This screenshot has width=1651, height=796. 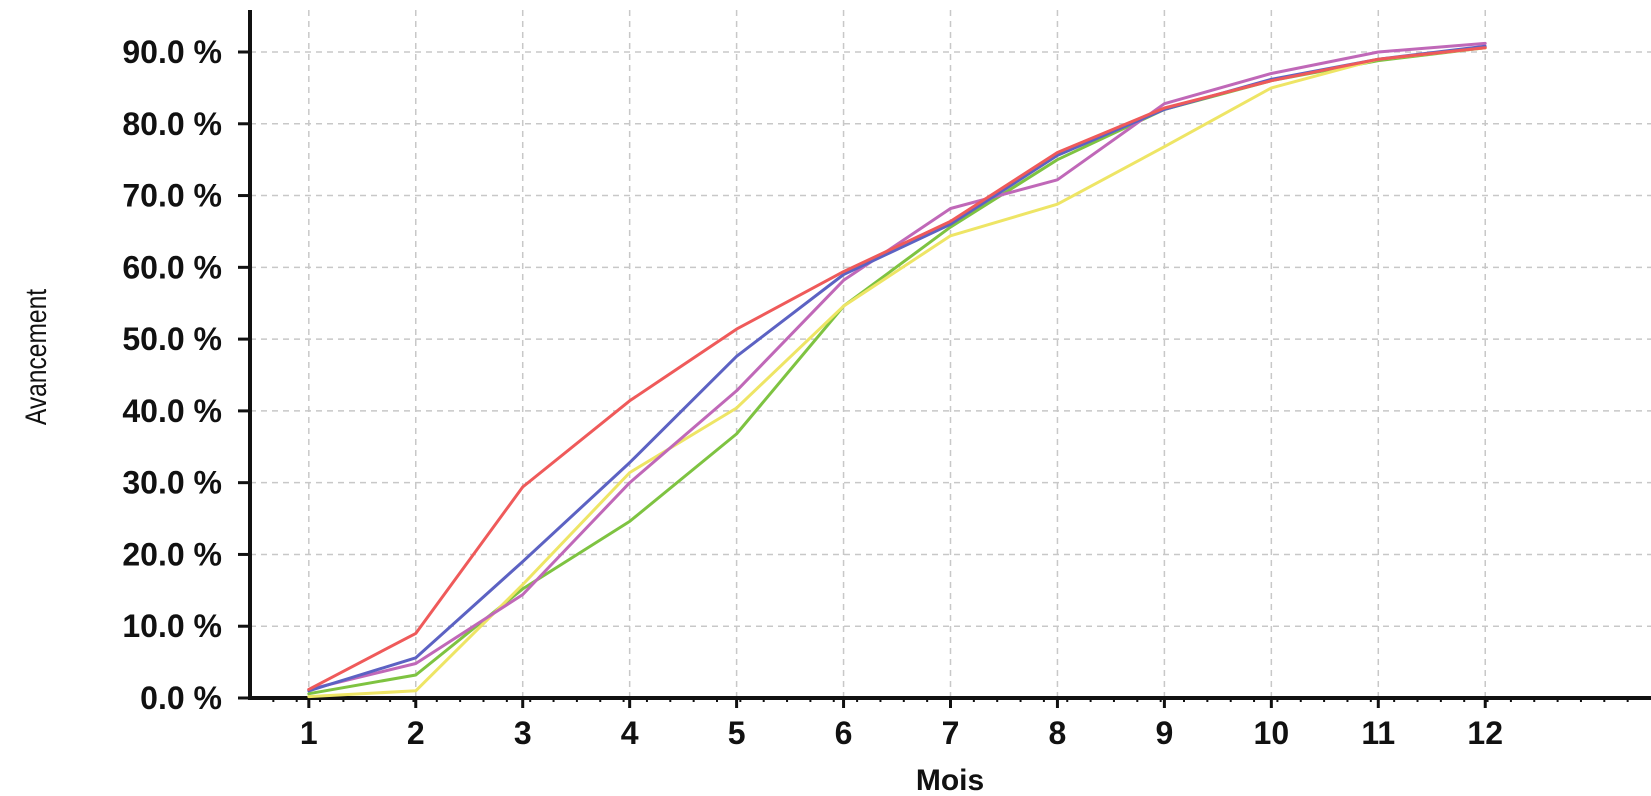 I want to click on y-tick-label: 80.0 %, so click(x=172, y=124).